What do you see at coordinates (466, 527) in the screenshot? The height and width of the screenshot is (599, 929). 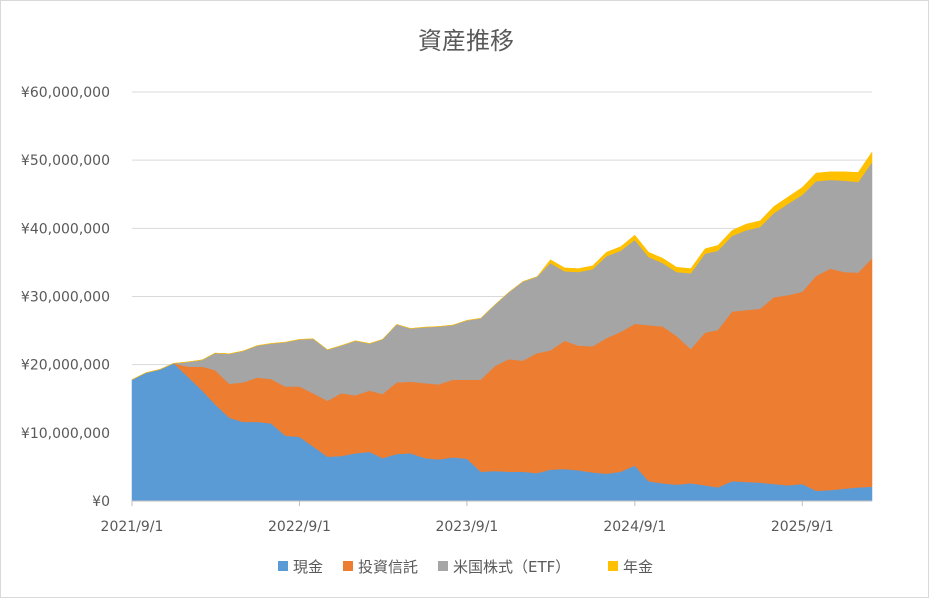 I see `x-tick-label: 2023/9/1` at bounding box center [466, 527].